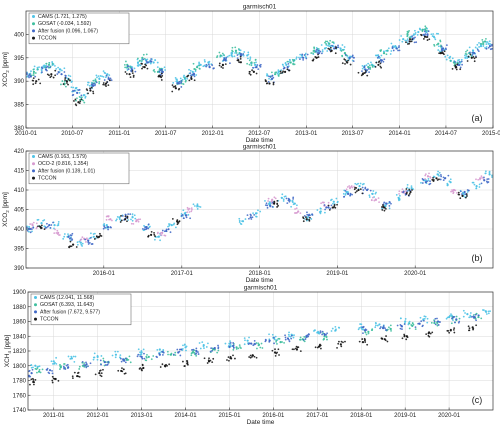  Describe the element at coordinates (6, 209) in the screenshot. I see `y-axis-label: XCO2 [ppm]` at that location.